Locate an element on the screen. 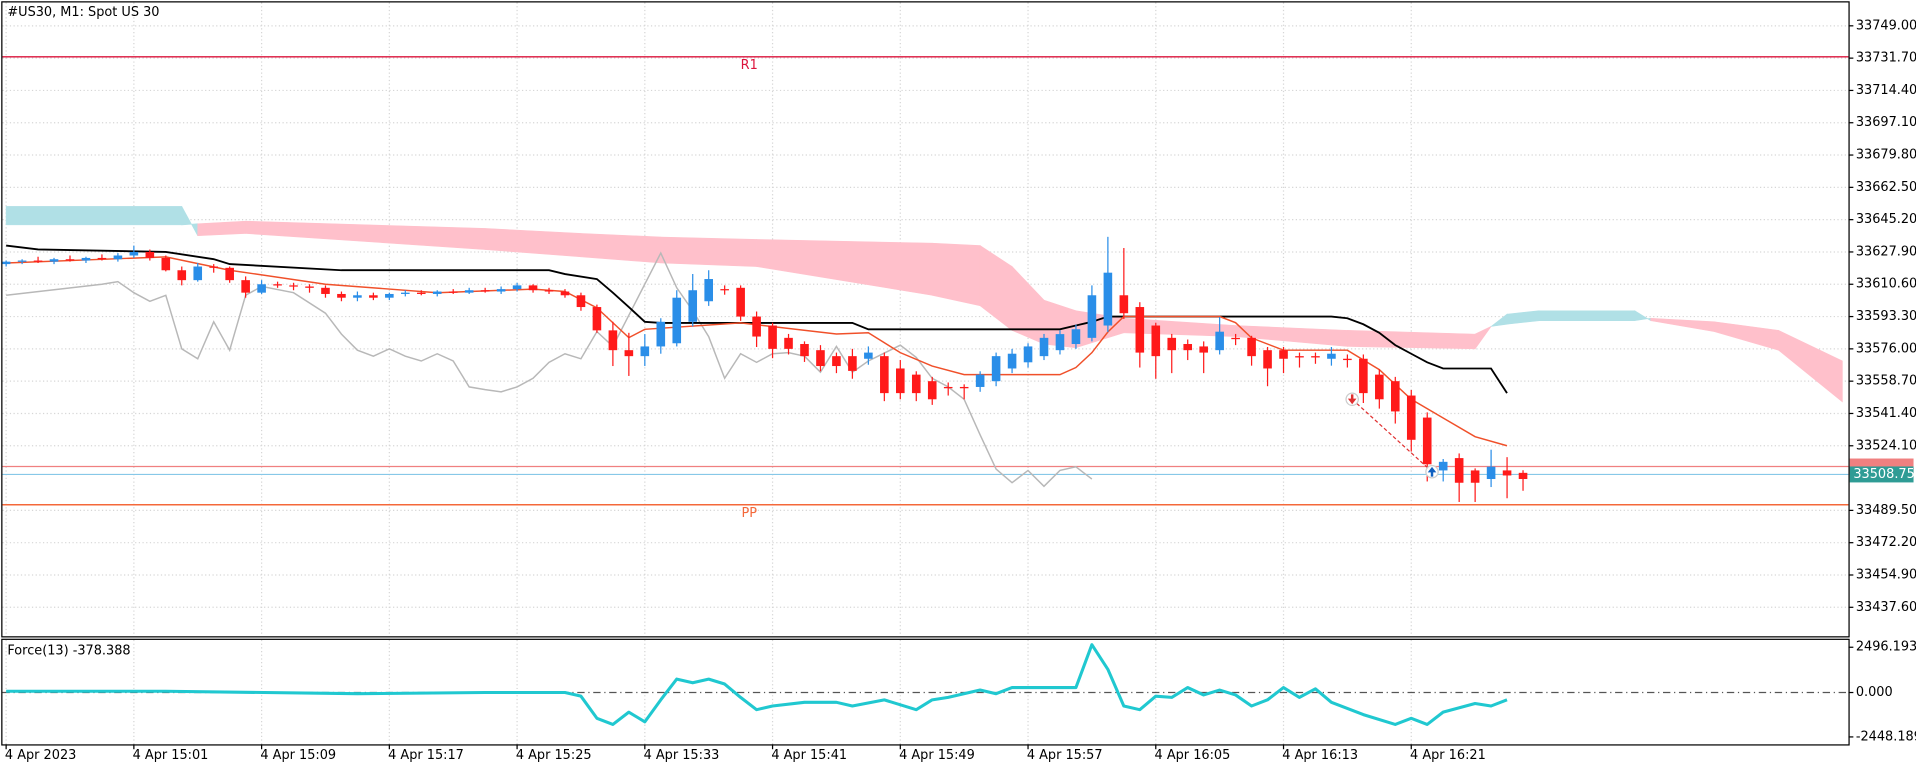 The image size is (1916, 764). y-tick-label: 33645.20 is located at coordinates (1886, 219).